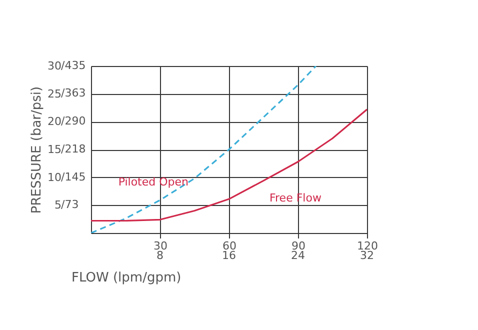 The image size is (478, 330). What do you see at coordinates (73, 93) in the screenshot?
I see `y2-tick-label: /363` at bounding box center [73, 93].